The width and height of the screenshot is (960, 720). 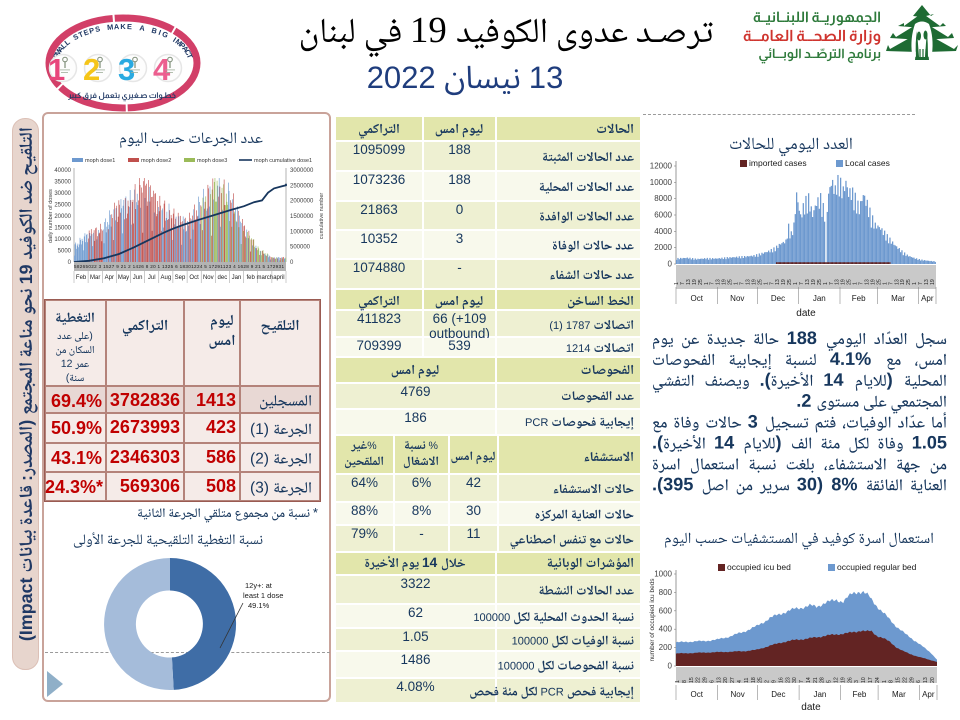 What do you see at coordinates (740, 681) in the screenshot?
I see `svg-text: 4` at bounding box center [740, 681].